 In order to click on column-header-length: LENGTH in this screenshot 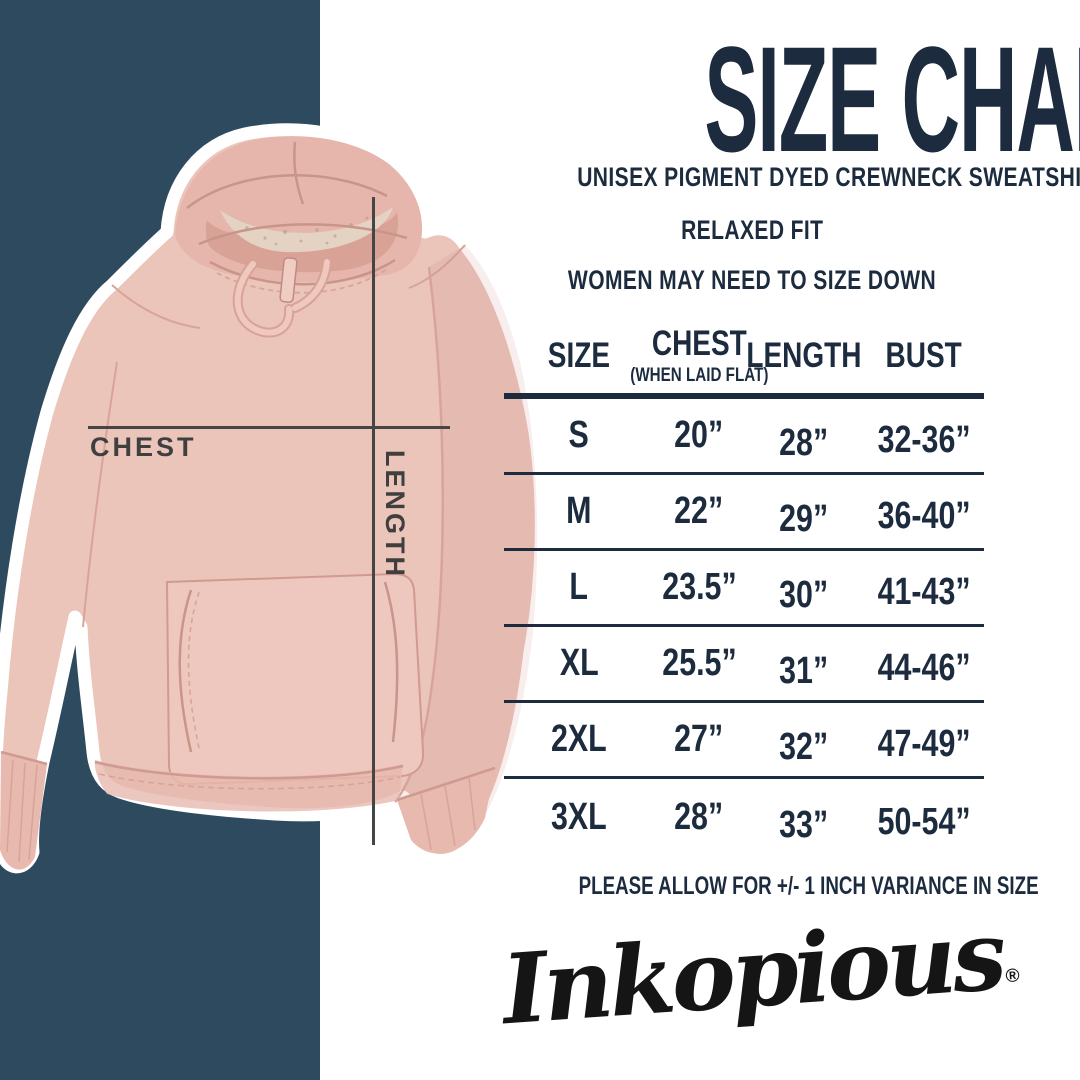, I will do `click(804, 355)`.